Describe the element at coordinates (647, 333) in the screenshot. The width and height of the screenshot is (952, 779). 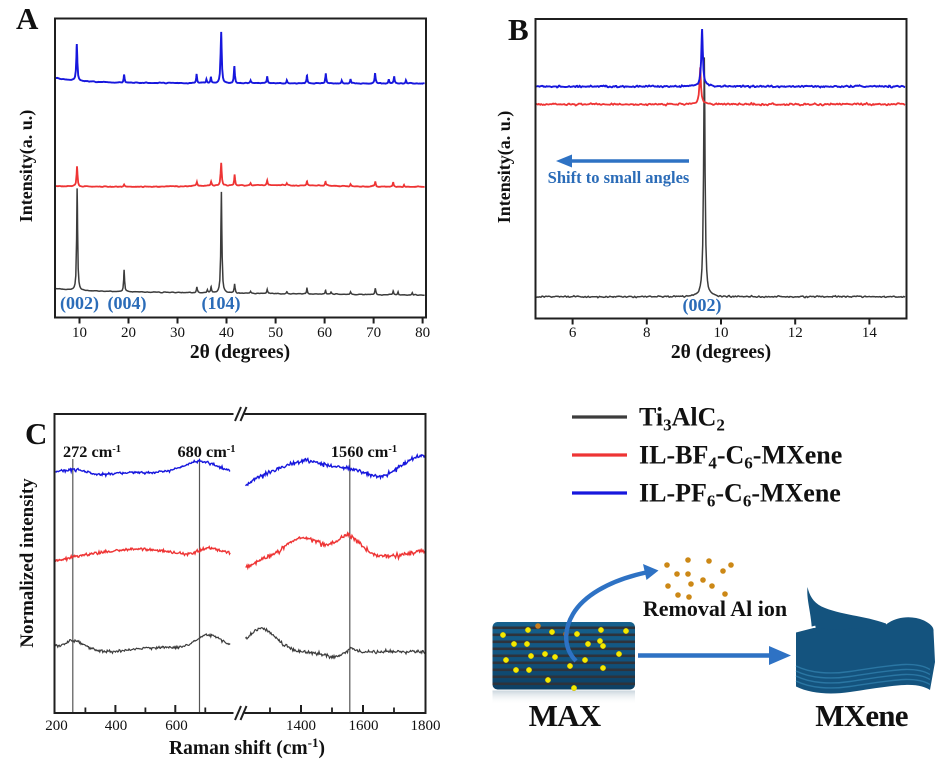
I see `svg-text: 8` at that location.